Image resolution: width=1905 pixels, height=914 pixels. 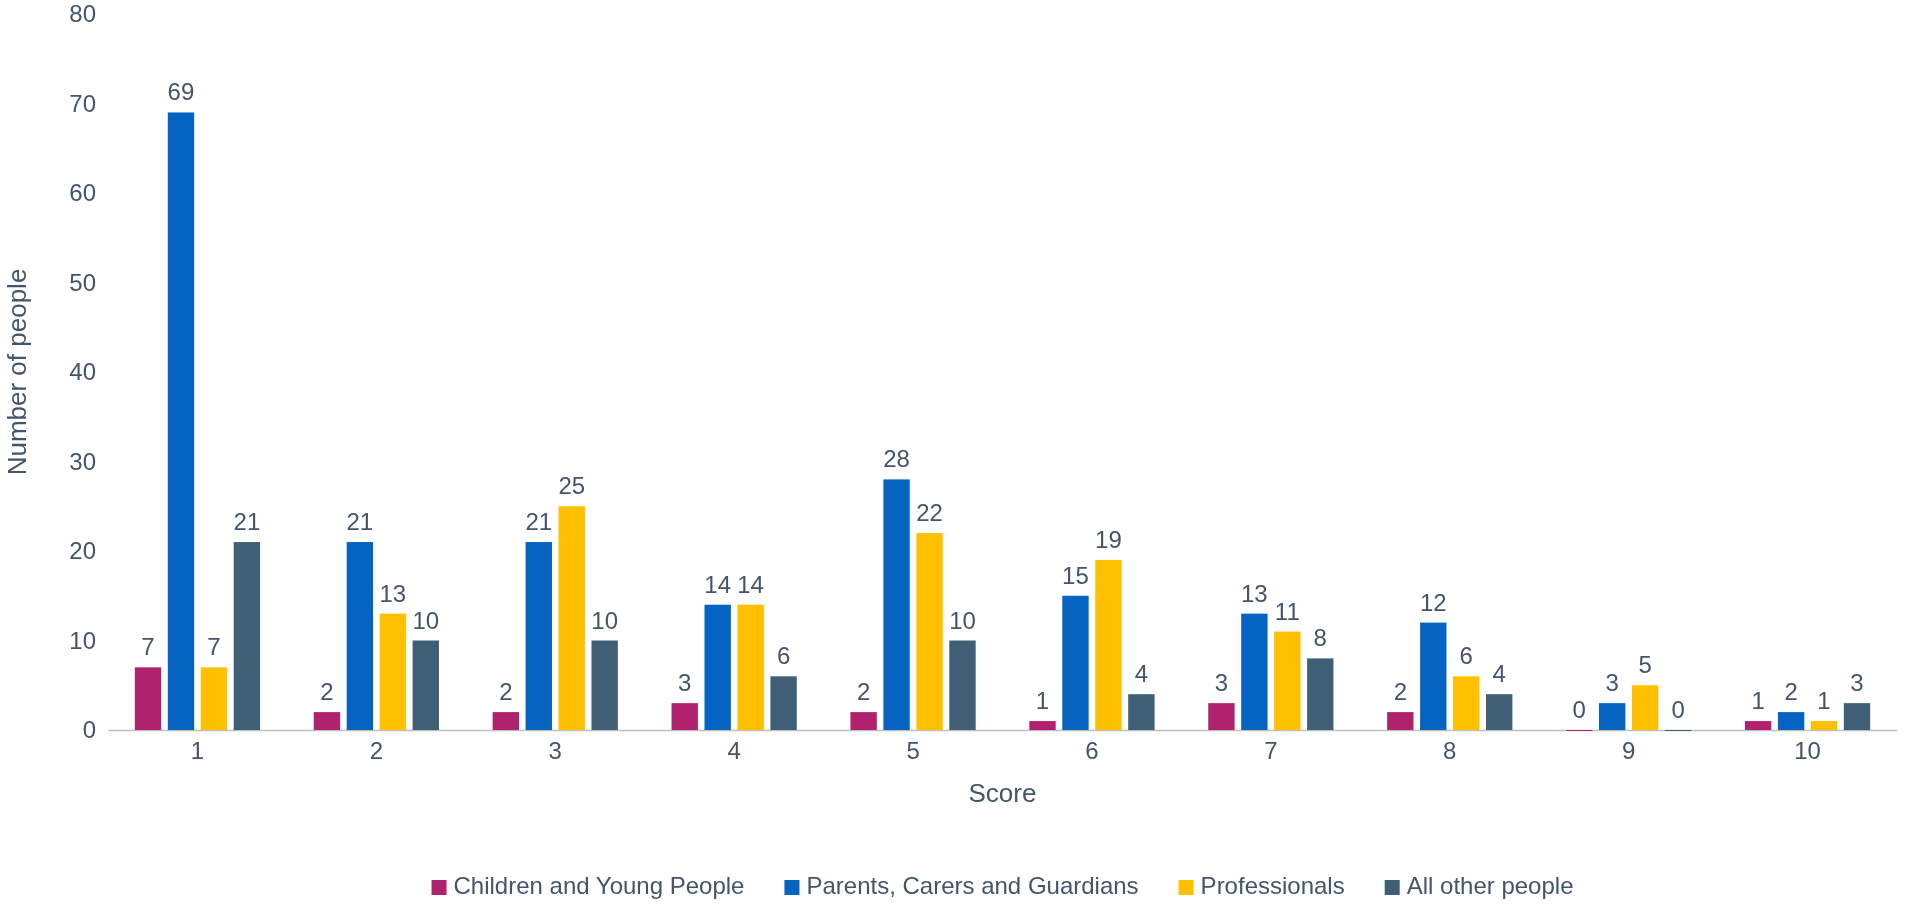 What do you see at coordinates (913, 751) in the screenshot?
I see `x-tick-label: 5` at bounding box center [913, 751].